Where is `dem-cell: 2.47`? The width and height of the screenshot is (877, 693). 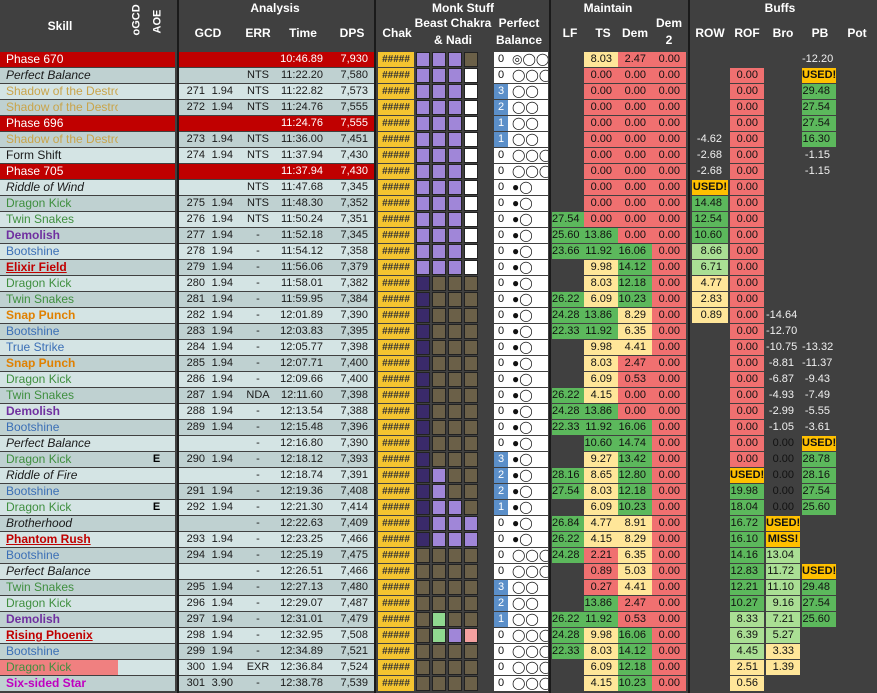 dem-cell: 2.47 is located at coordinates (635, 59).